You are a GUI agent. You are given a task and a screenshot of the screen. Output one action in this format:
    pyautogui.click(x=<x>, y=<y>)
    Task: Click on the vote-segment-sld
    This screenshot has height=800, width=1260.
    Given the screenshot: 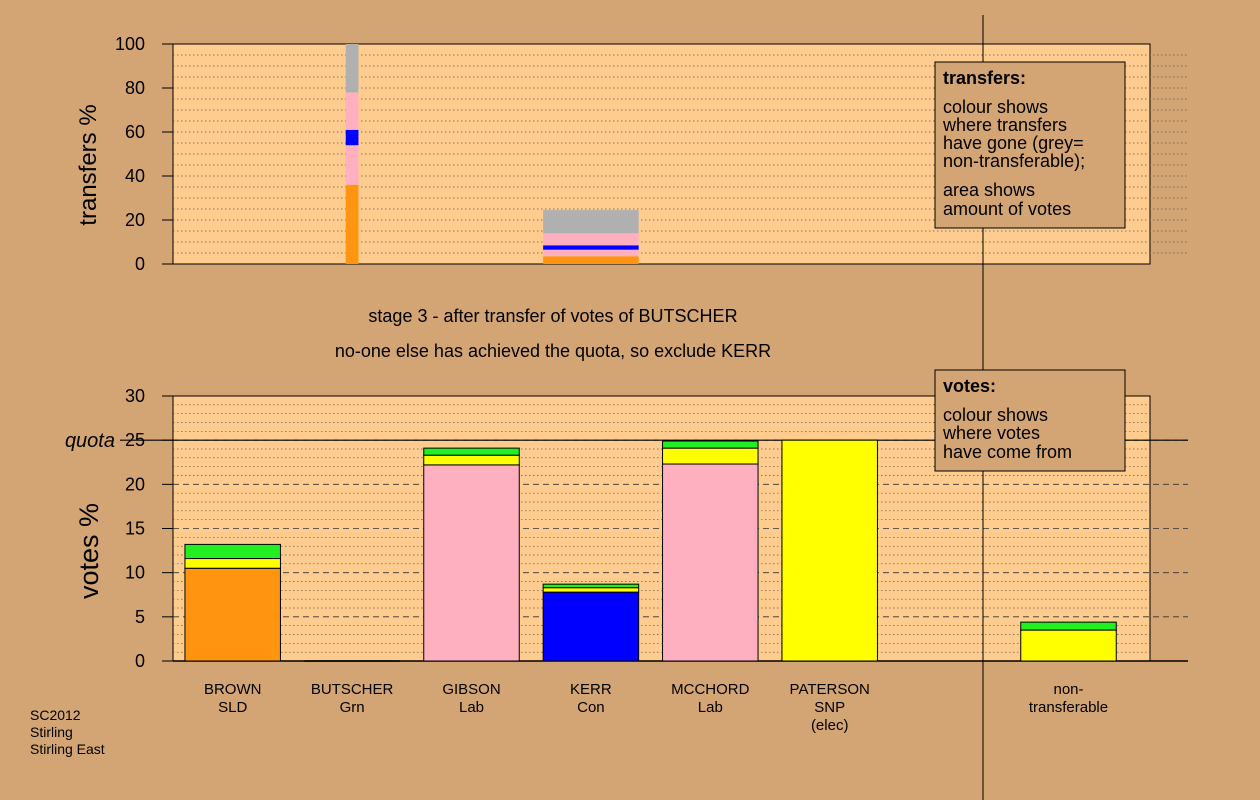 What is the action you would take?
    pyautogui.click(x=232, y=614)
    